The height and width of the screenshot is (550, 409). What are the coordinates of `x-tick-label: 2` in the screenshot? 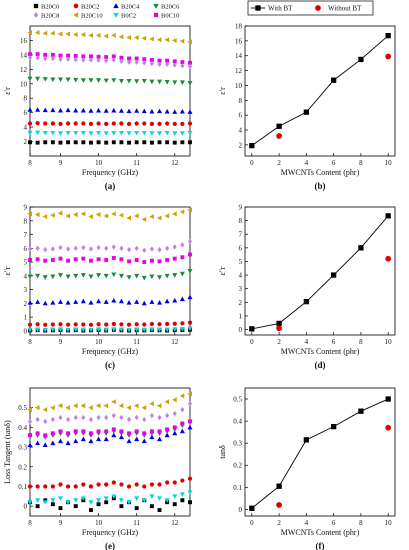 It's located at (279, 342).